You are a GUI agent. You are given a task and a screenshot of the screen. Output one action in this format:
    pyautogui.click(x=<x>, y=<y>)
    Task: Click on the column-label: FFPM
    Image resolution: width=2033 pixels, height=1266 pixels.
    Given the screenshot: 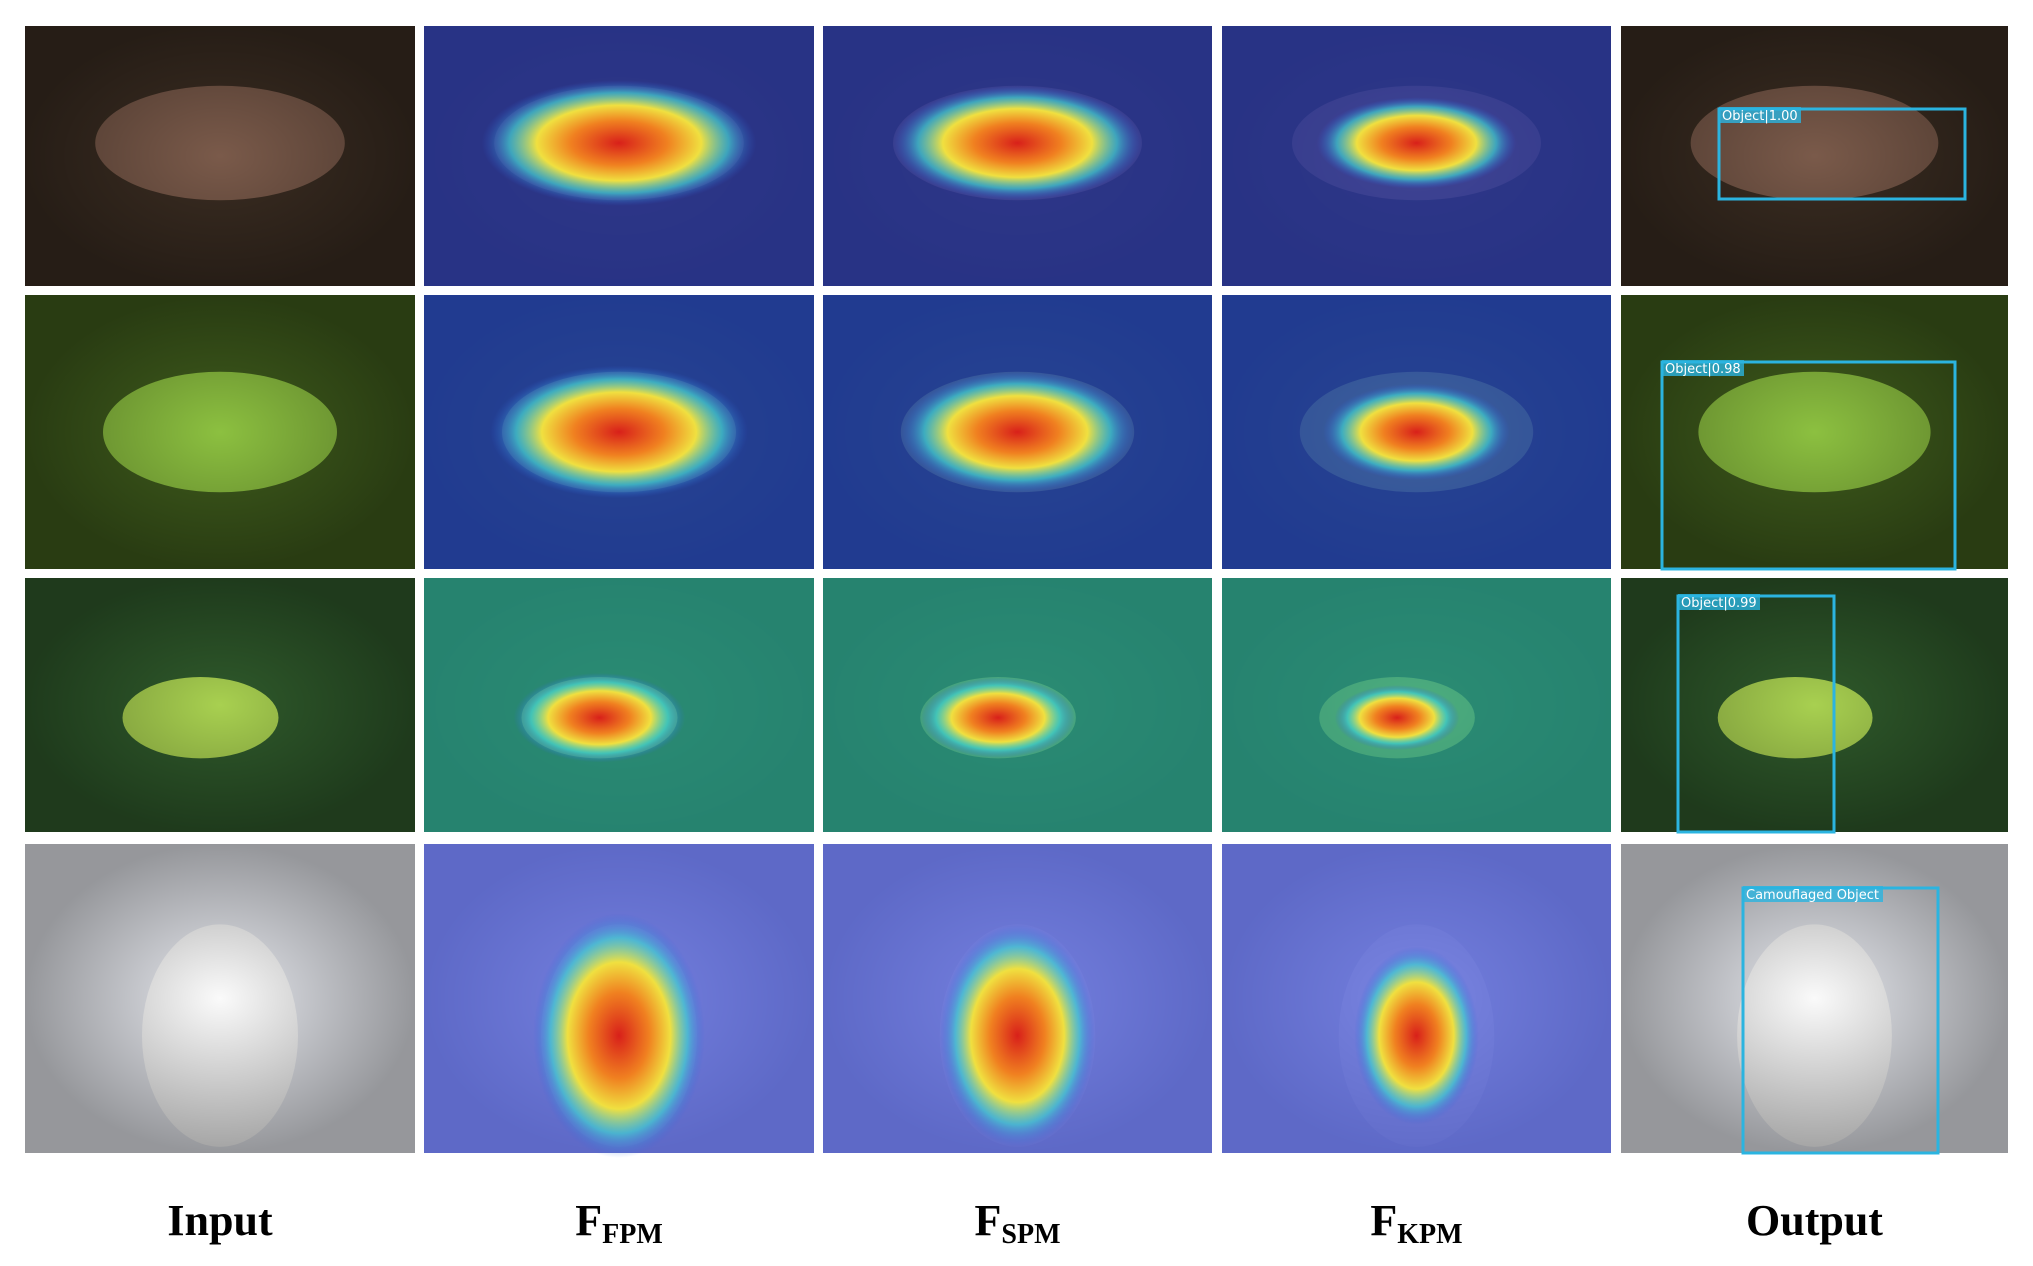 What is the action you would take?
    pyautogui.click(x=619, y=1223)
    